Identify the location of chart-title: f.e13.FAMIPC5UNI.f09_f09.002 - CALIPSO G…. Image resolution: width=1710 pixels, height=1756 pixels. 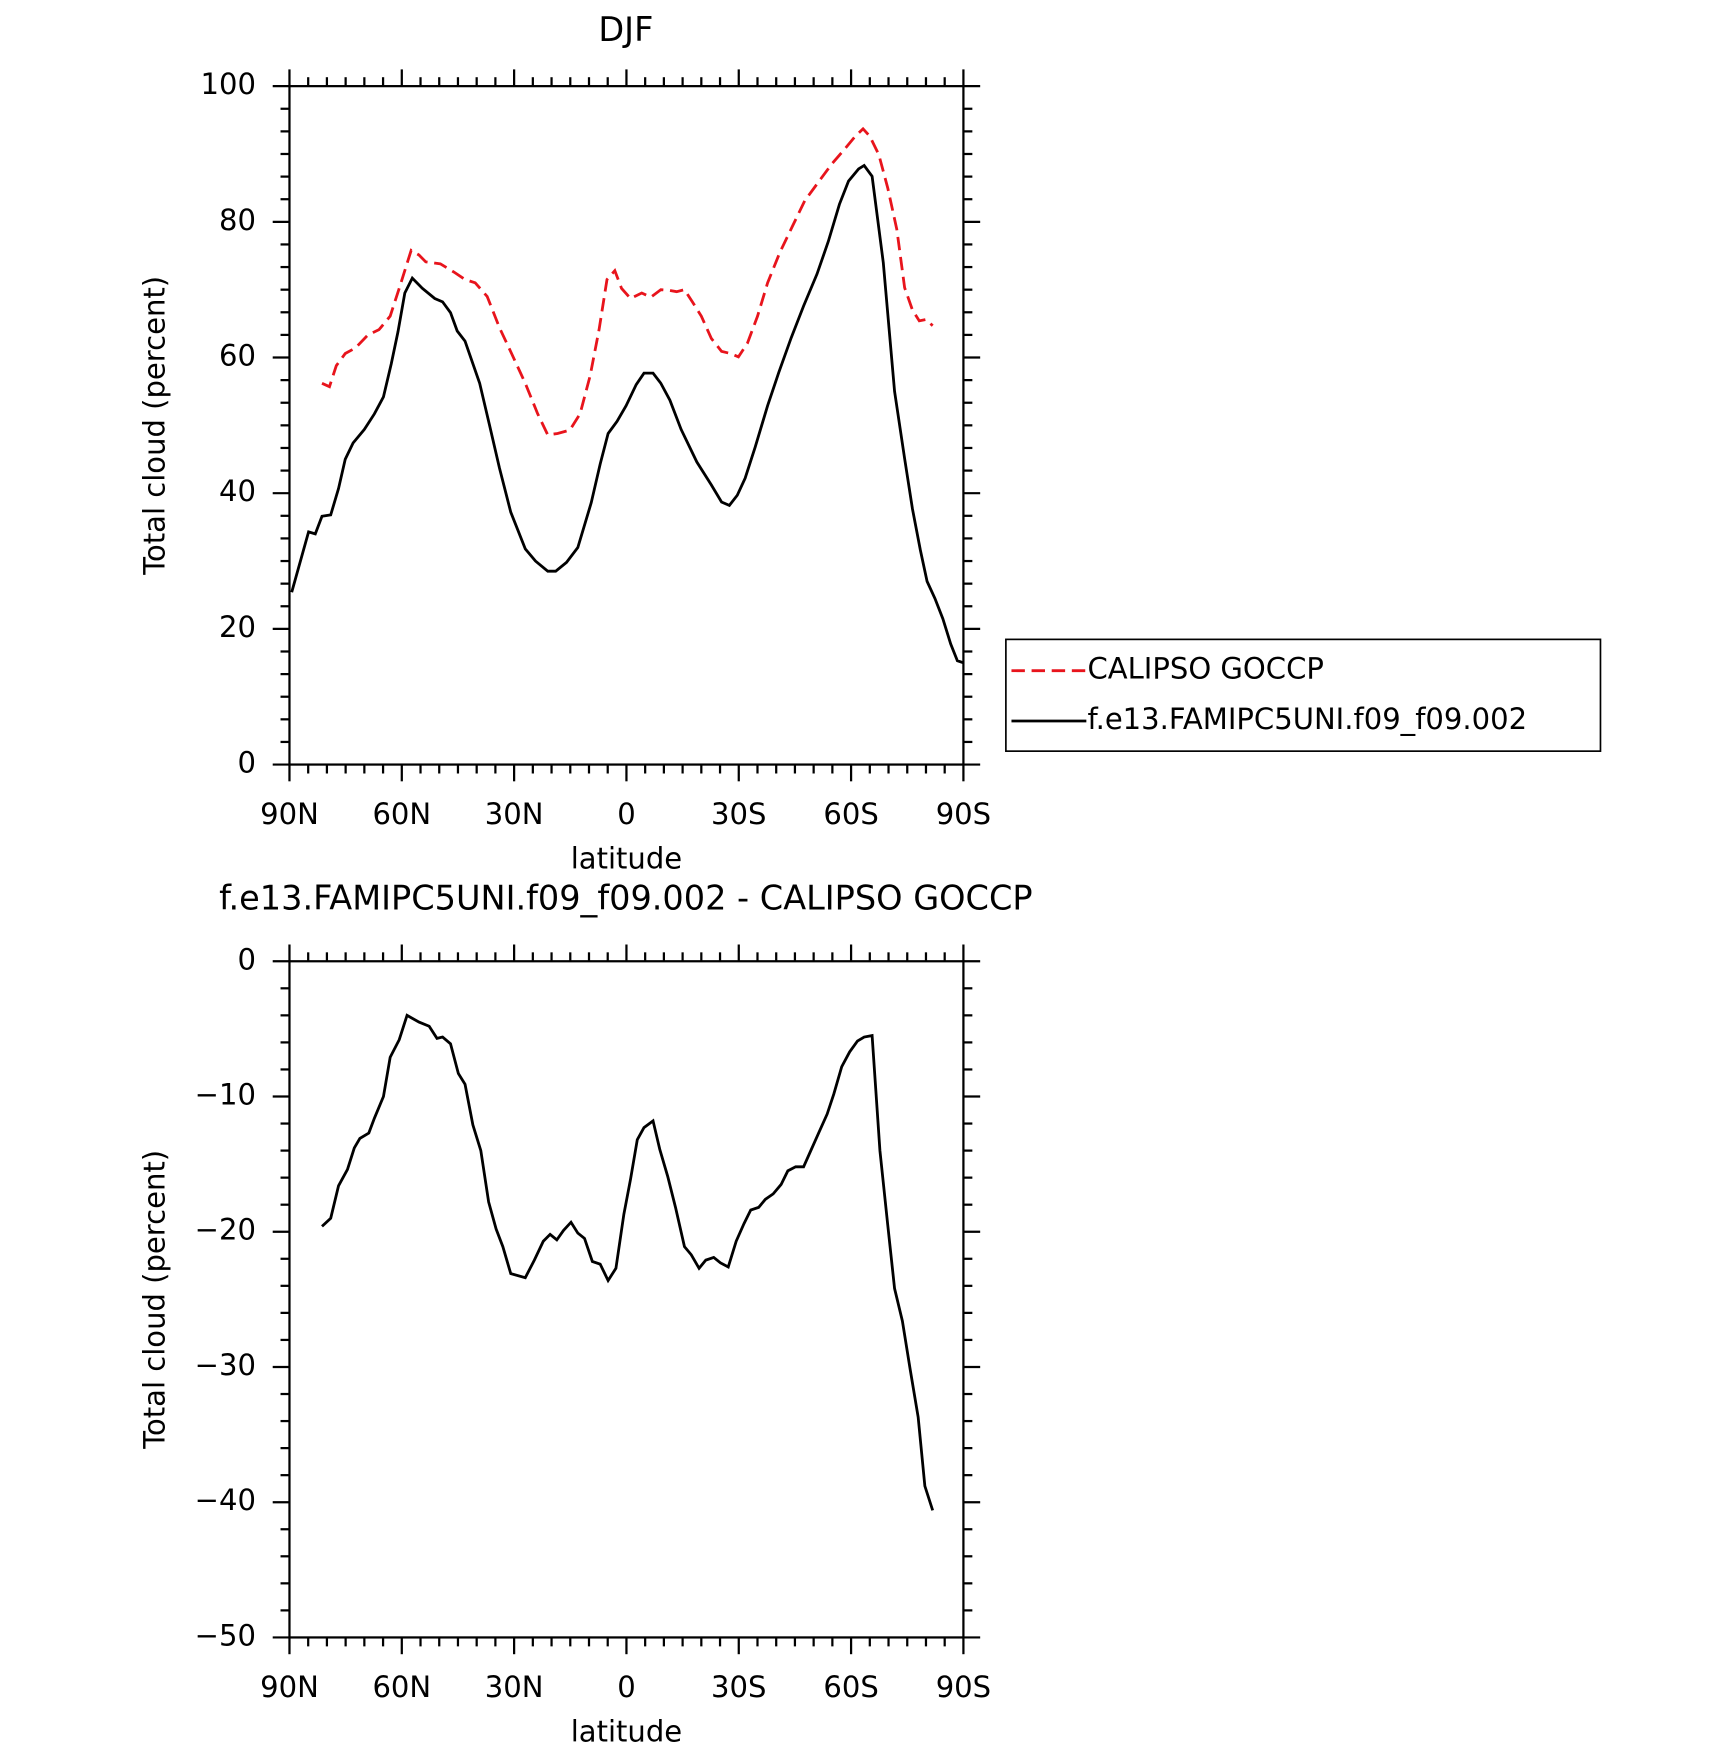
(625, 897).